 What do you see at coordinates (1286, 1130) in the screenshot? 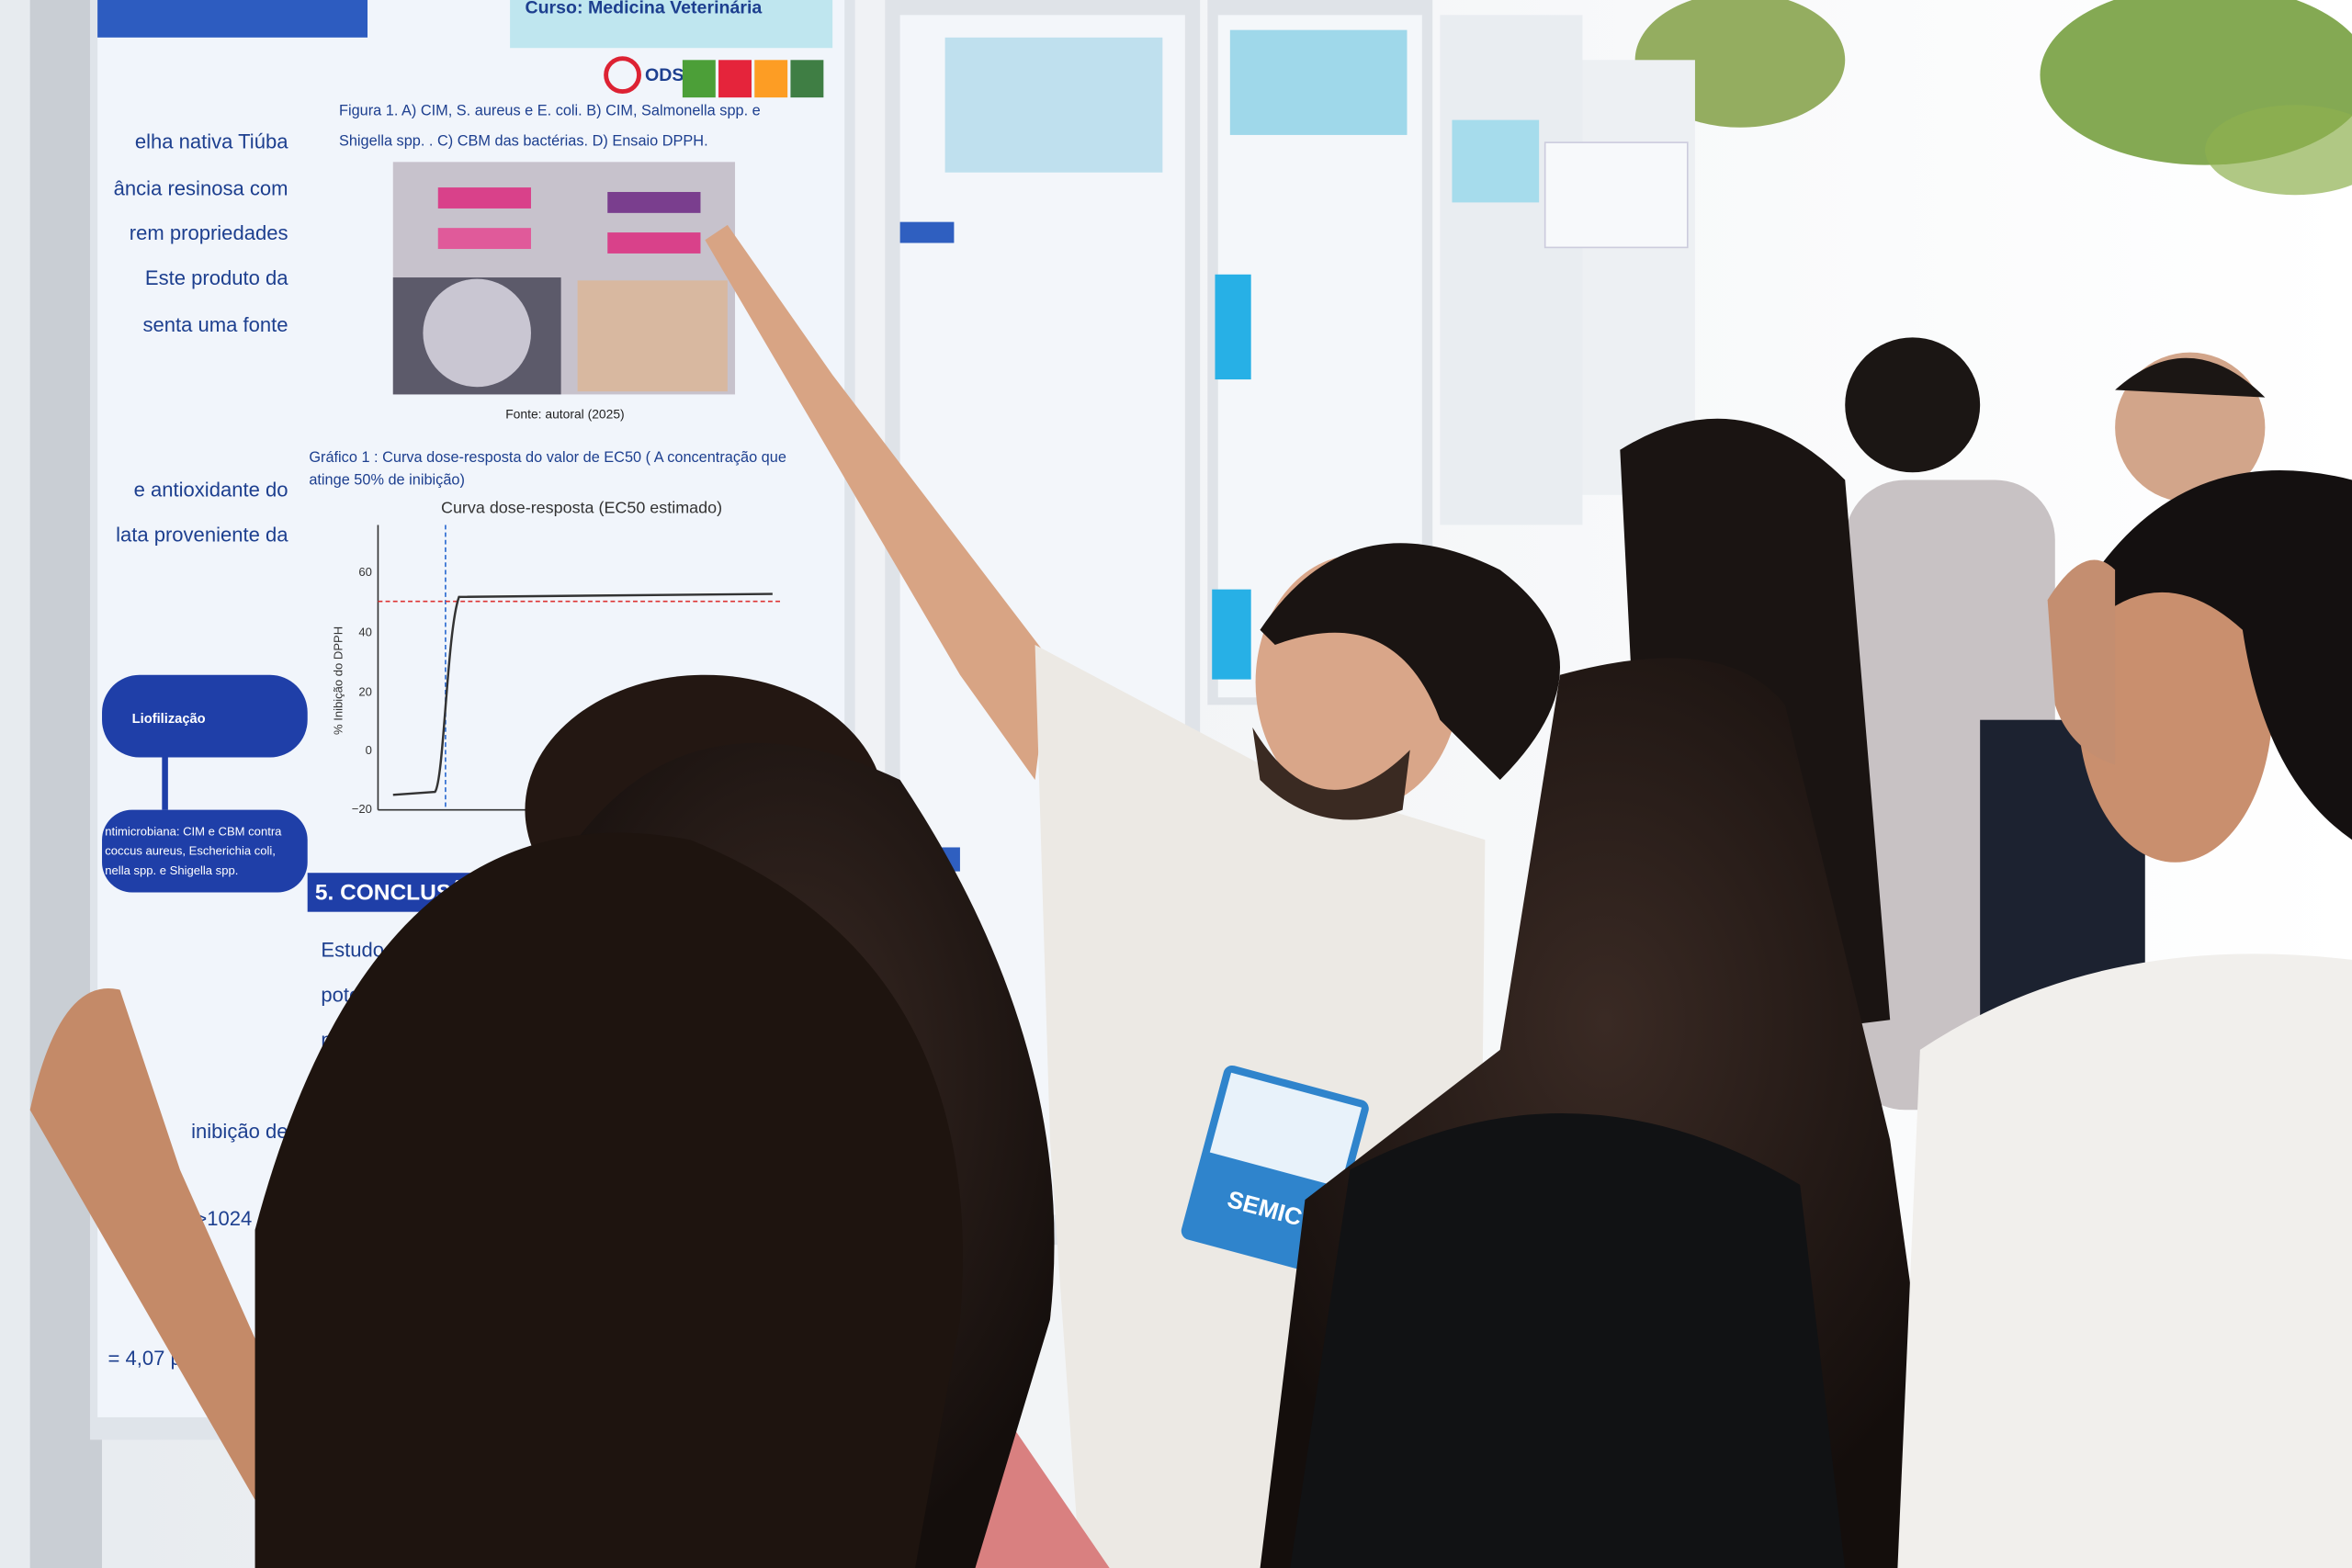
I see `badge-part` at bounding box center [1286, 1130].